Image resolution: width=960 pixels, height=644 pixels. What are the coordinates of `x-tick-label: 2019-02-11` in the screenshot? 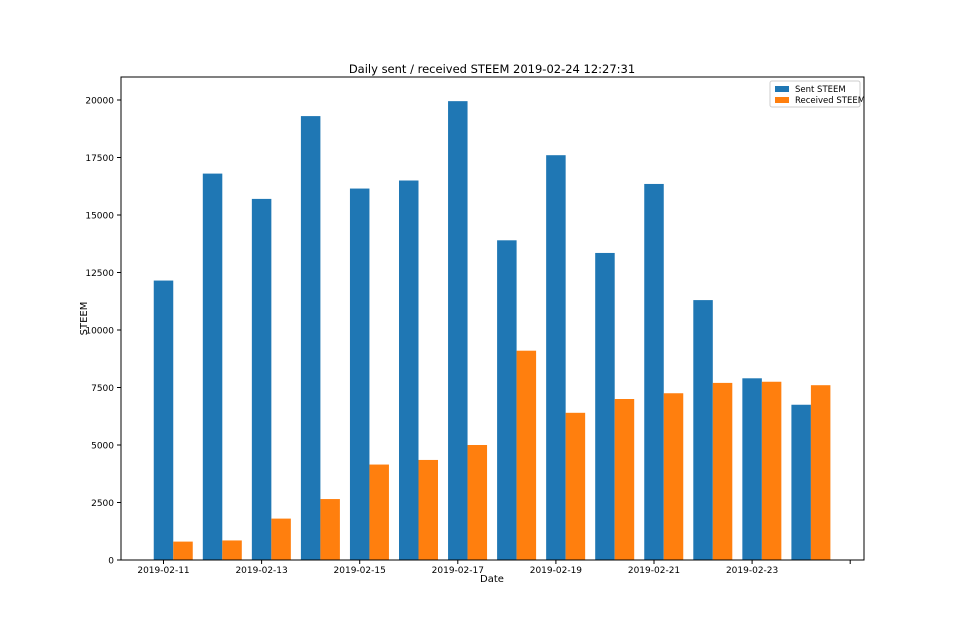 It's located at (163, 571).